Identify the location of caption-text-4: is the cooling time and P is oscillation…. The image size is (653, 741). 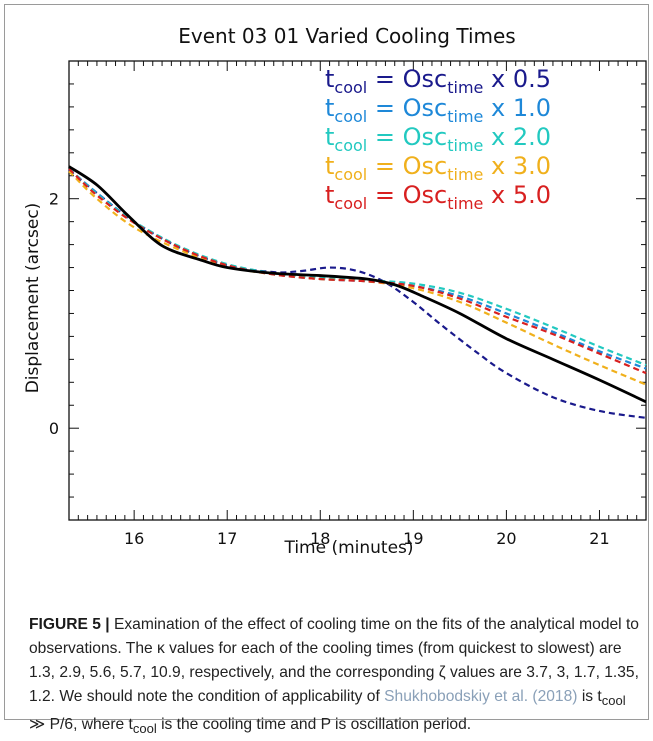
(316, 725).